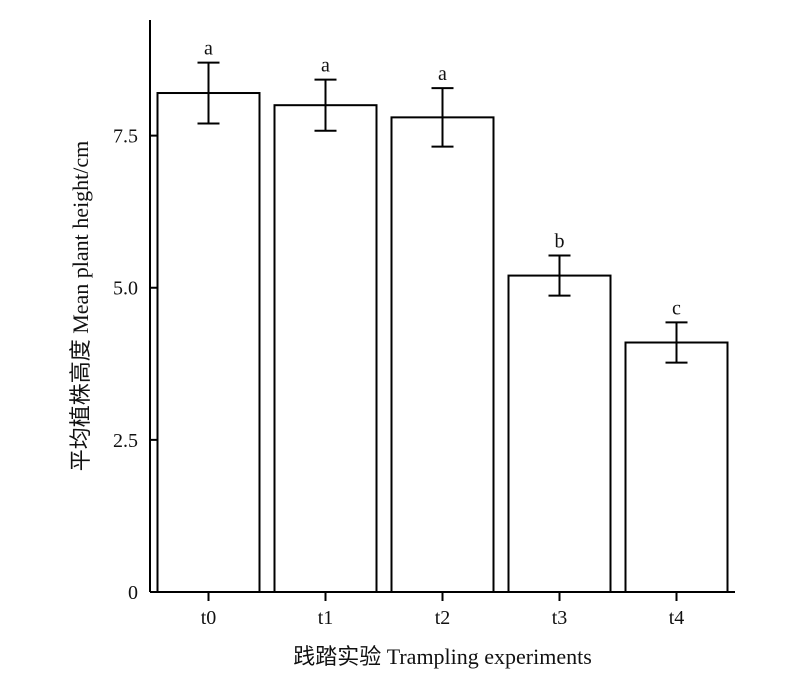 The image size is (800, 696). Describe the element at coordinates (80, 306) in the screenshot. I see `y-axis-title: 平均植株高度 Mean plant height/cm` at that location.